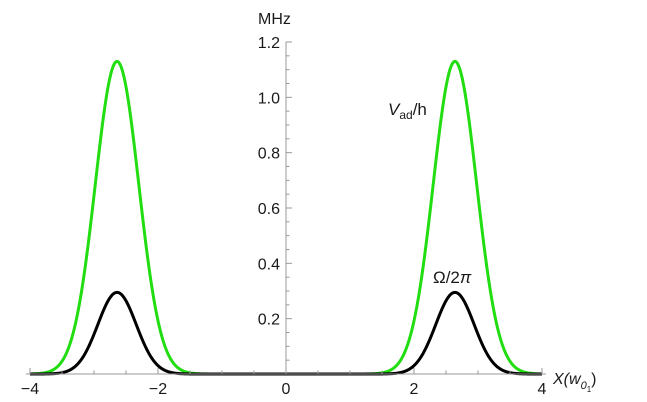 This screenshot has width=647, height=402. Describe the element at coordinates (589, 389) in the screenshot. I see `x-axis-label-subsub: 1` at that location.